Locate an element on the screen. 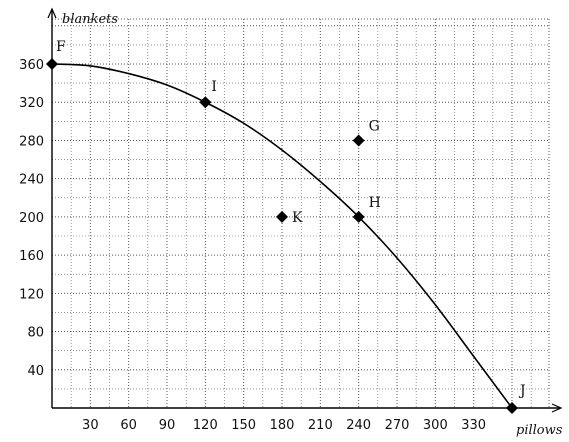 This screenshot has width=569, height=442. y-tick-label: 120 is located at coordinates (31, 294).